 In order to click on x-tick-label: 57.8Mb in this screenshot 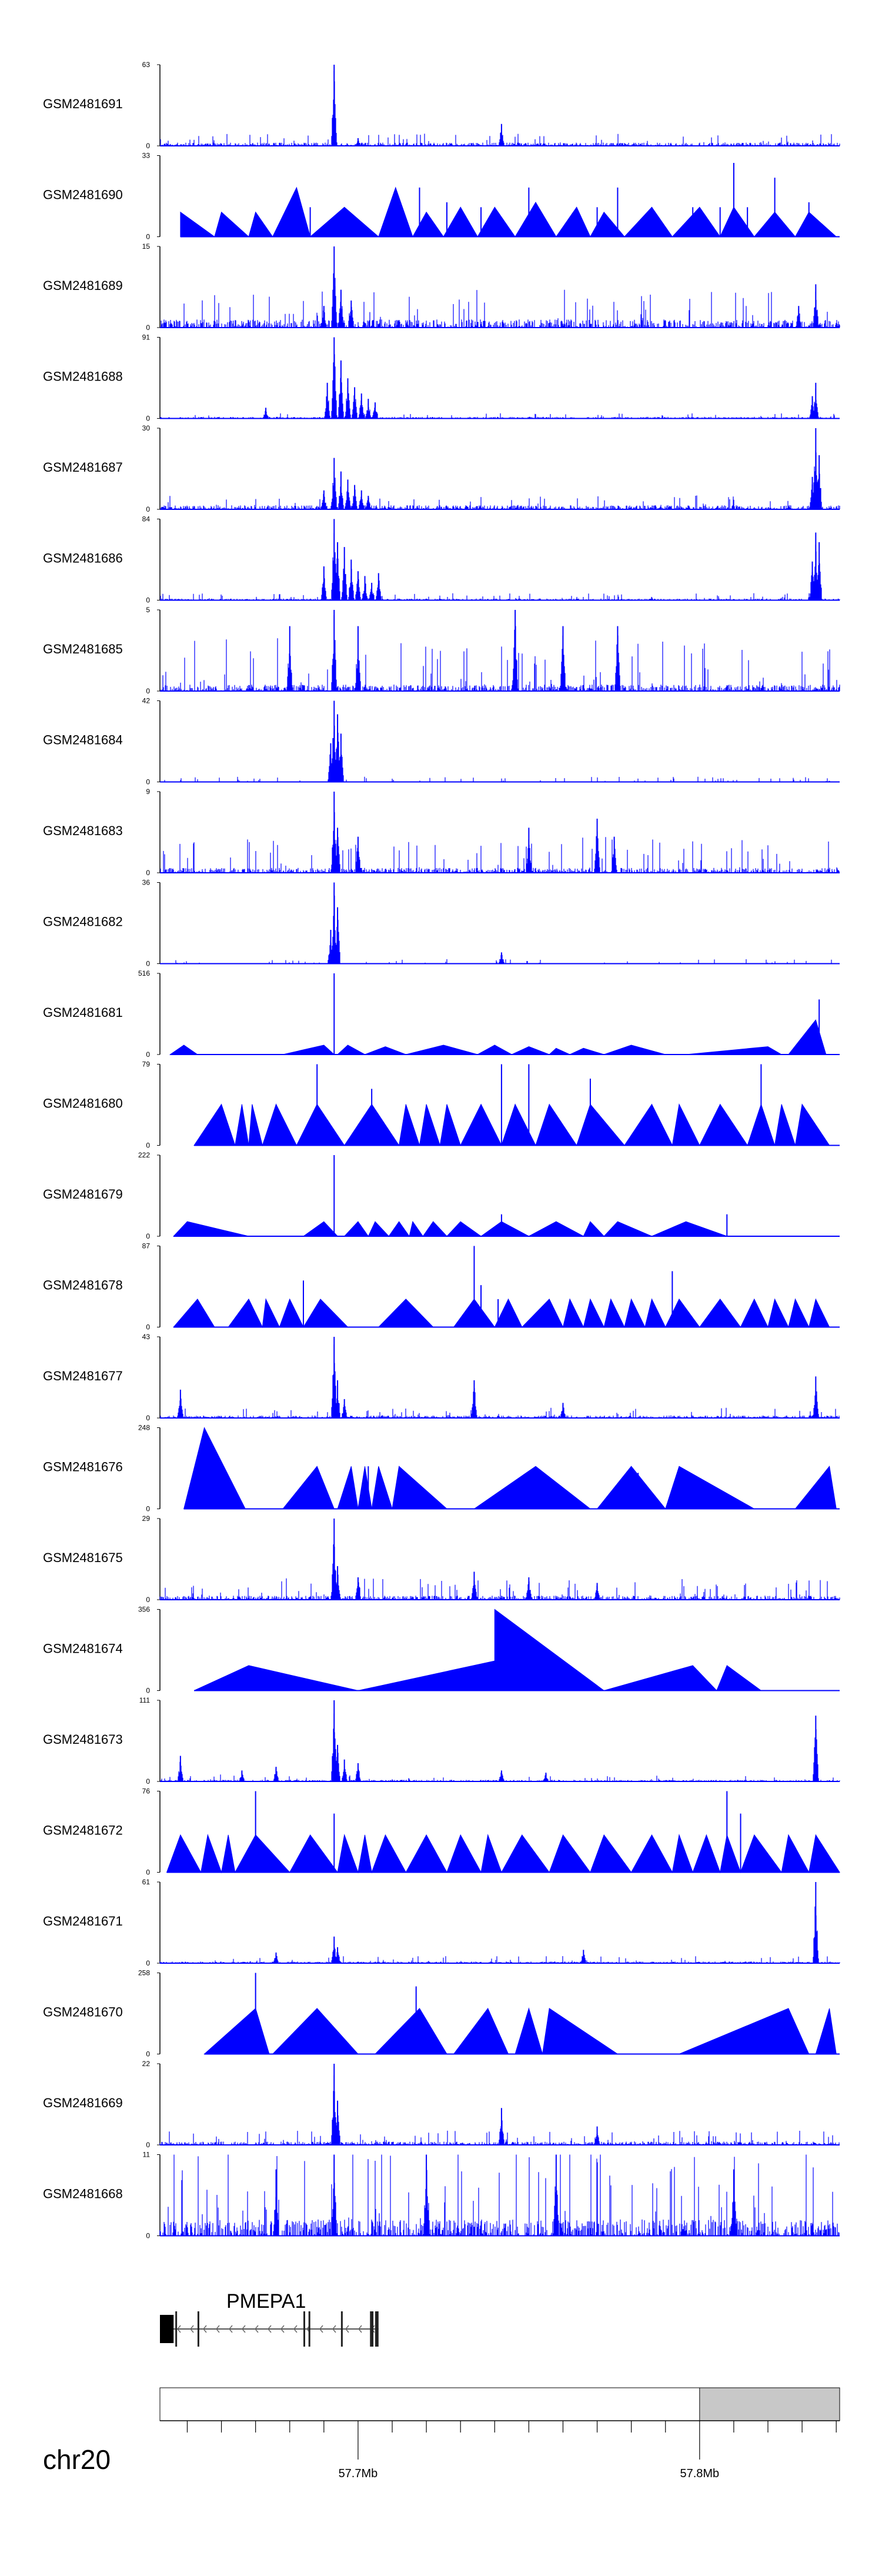, I will do `click(699, 2473)`.